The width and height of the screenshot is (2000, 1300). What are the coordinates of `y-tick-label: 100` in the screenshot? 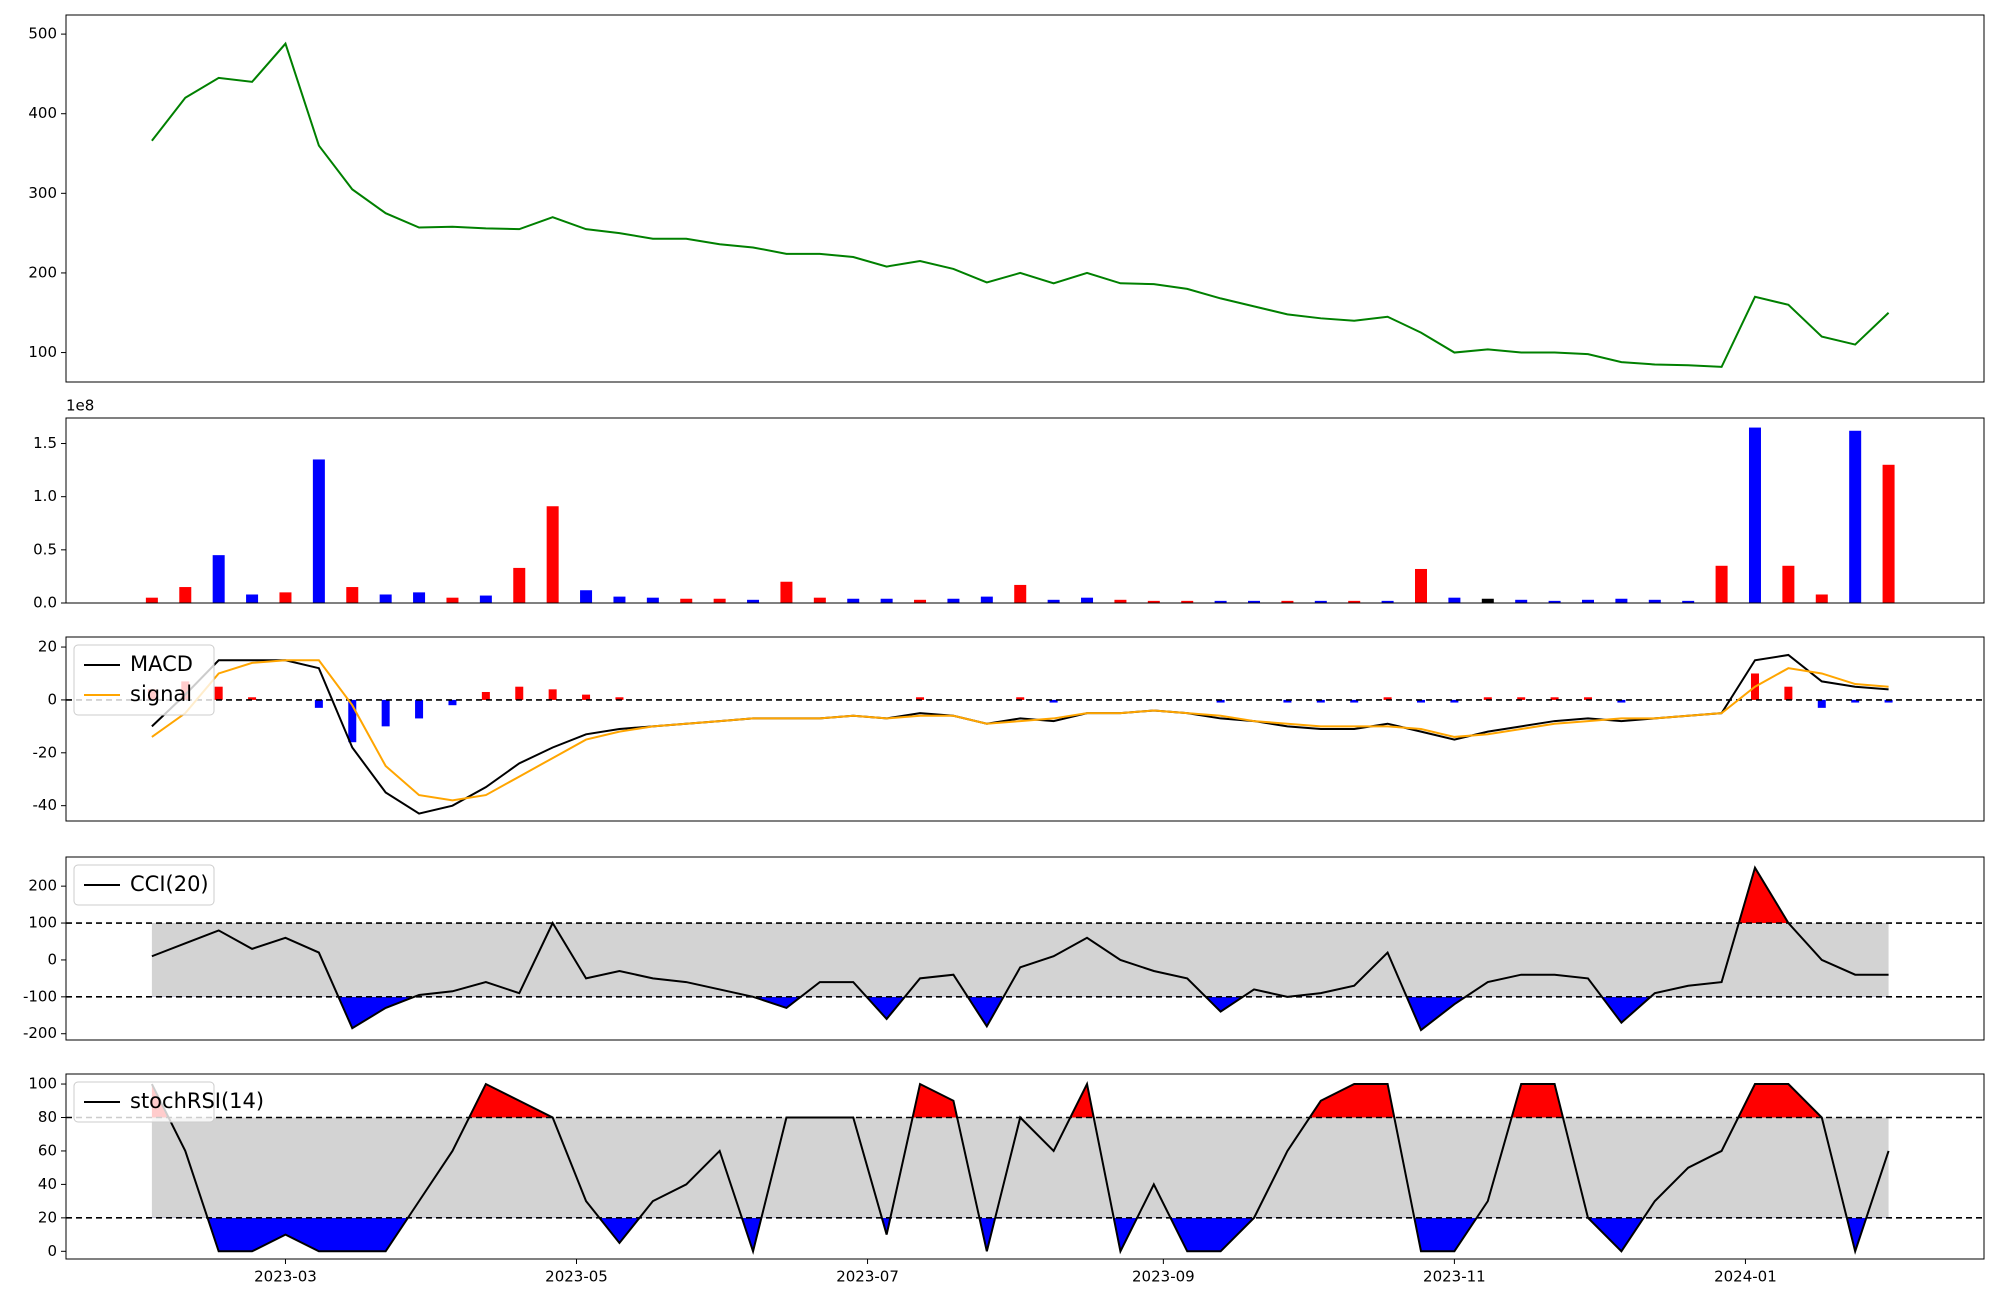 It's located at (42, 352).